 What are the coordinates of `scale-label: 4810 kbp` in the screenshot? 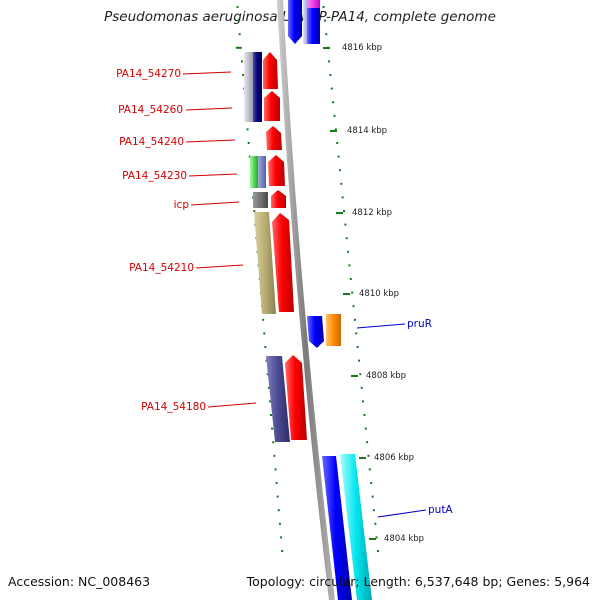 It's located at (379, 294).